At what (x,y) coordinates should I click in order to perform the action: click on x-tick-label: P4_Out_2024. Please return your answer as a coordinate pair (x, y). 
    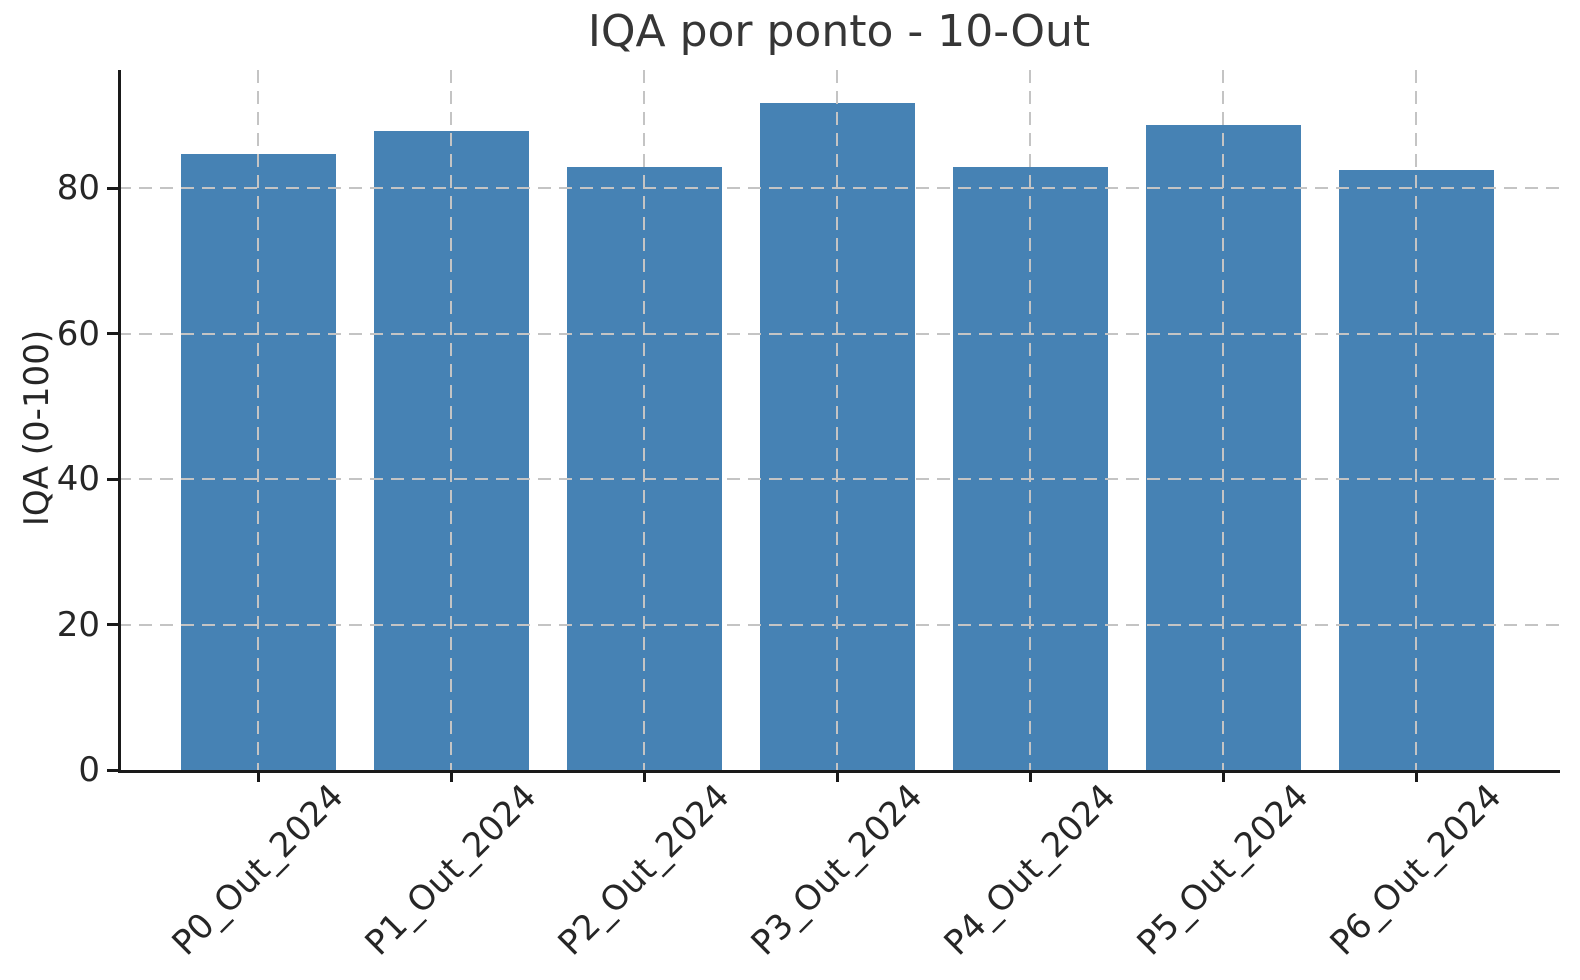
    Looking at the image, I should click on (1030, 870).